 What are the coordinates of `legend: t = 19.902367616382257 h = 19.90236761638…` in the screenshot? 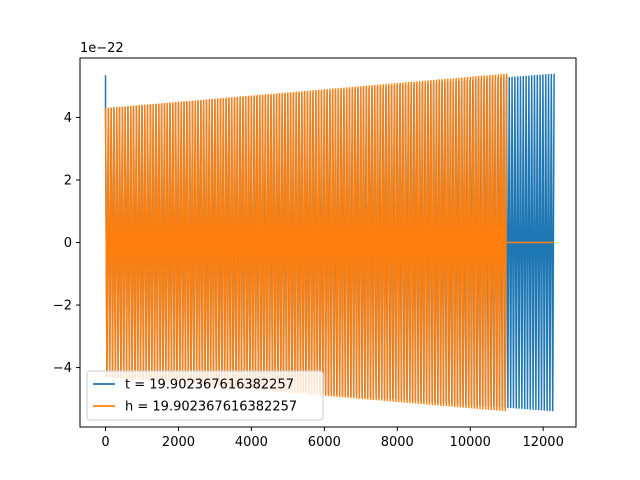 It's located at (205, 395).